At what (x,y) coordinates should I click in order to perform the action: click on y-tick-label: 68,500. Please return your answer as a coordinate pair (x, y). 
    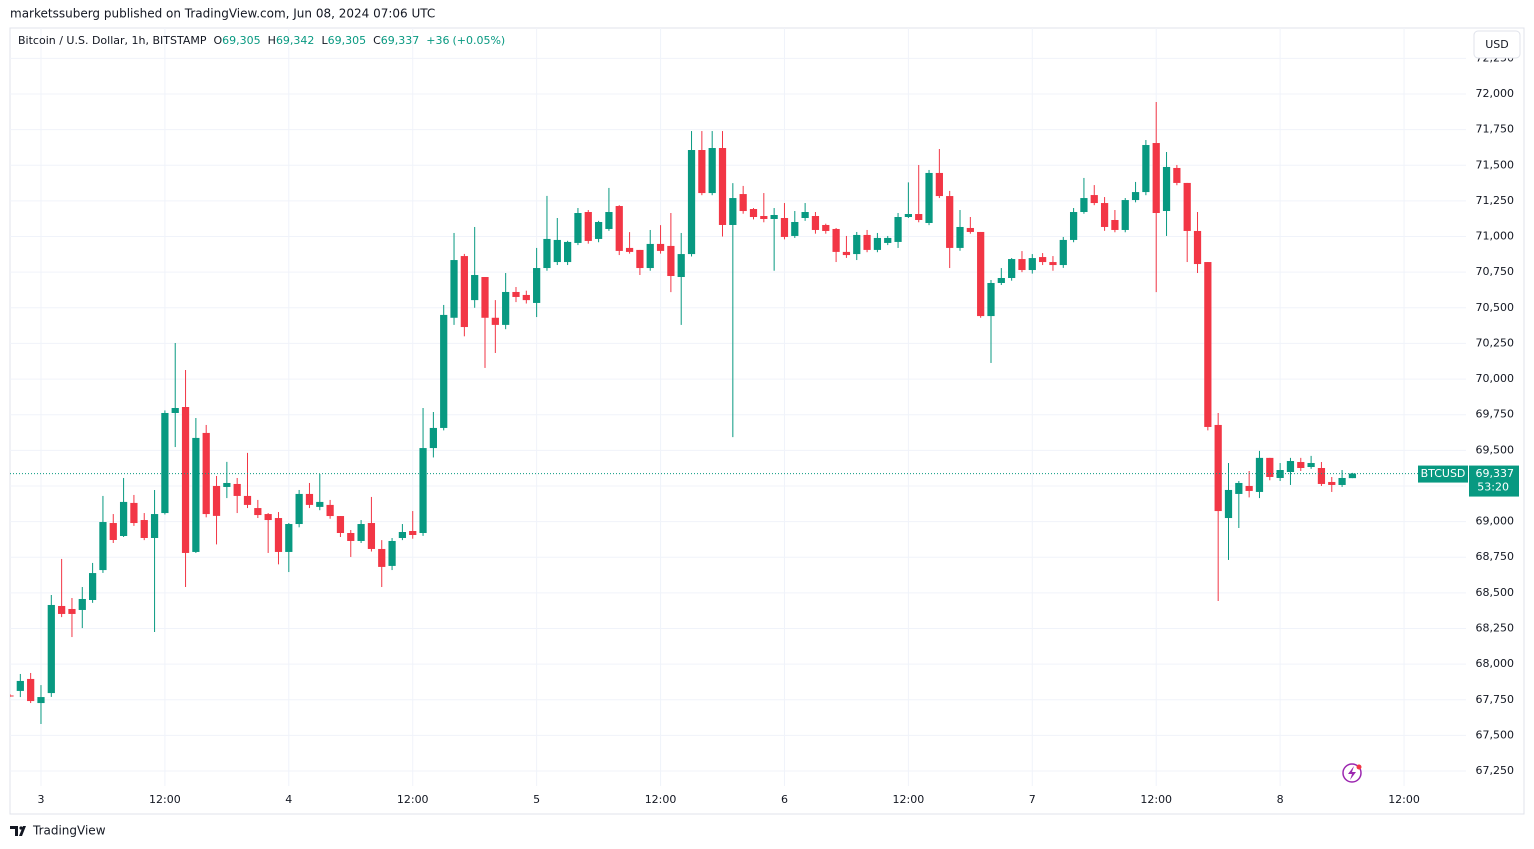
    Looking at the image, I should click on (1495, 592).